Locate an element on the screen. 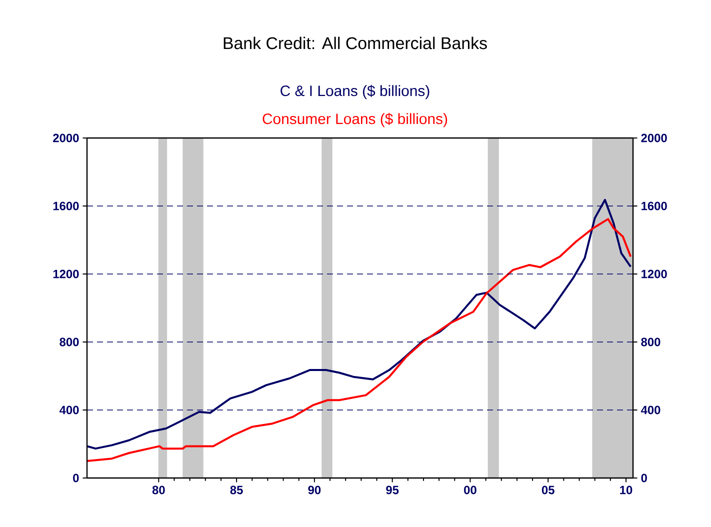  x-tick-label: 95 is located at coordinates (392, 490).